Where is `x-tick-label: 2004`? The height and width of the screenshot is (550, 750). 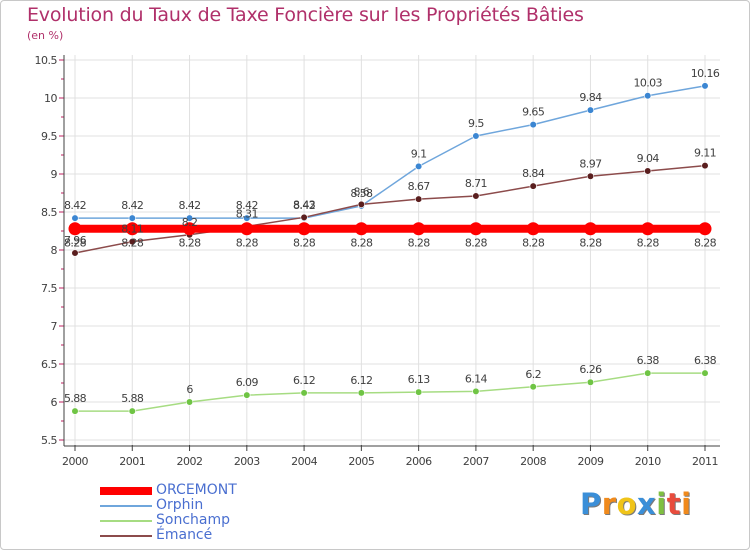
x-tick-label: 2004 is located at coordinates (304, 461).